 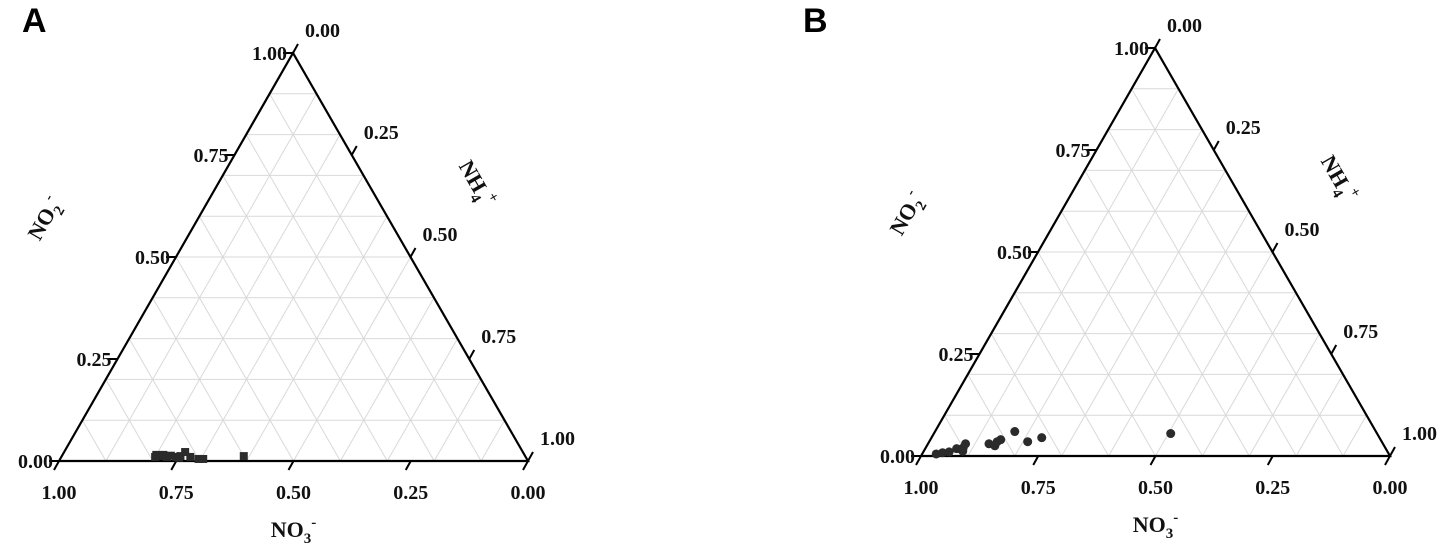 What do you see at coordinates (815, 21) in the screenshot?
I see `panel-letter: B` at bounding box center [815, 21].